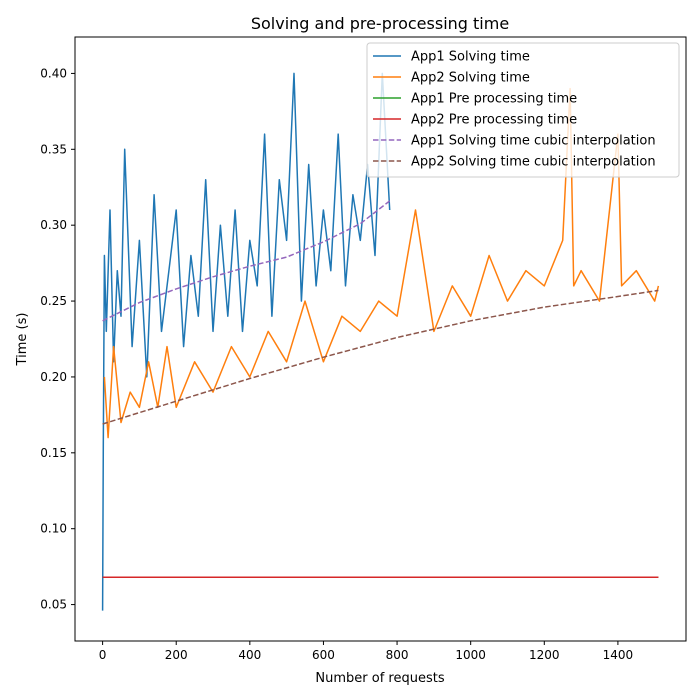 This screenshot has width=700, height=700. Describe the element at coordinates (470, 655) in the screenshot. I see `x-tick-label: 1000` at that location.